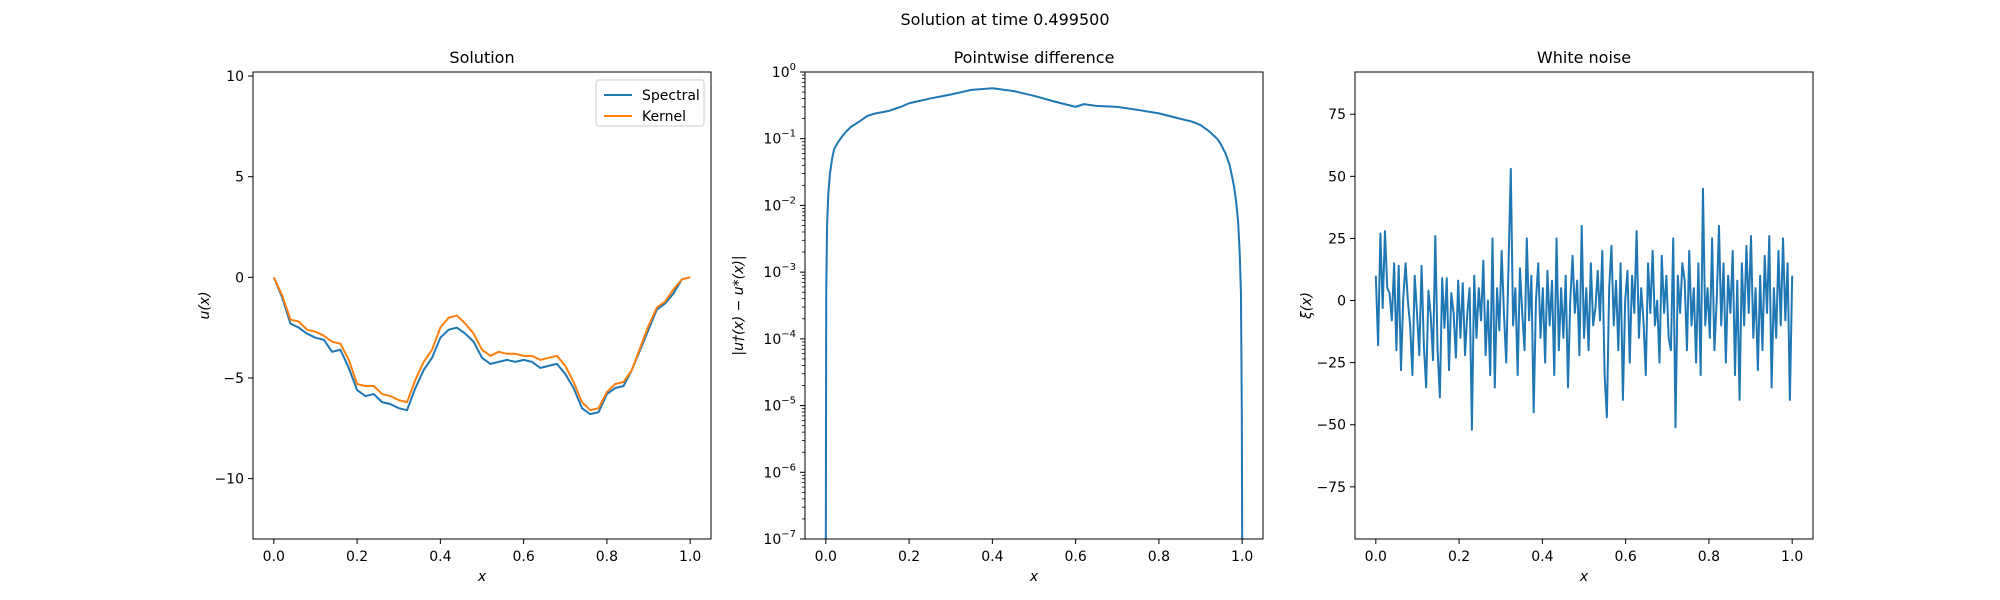 The image size is (2000, 600). What do you see at coordinates (784, 71) in the screenshot?
I see `y-tick-label: 10⁰` at bounding box center [784, 71].